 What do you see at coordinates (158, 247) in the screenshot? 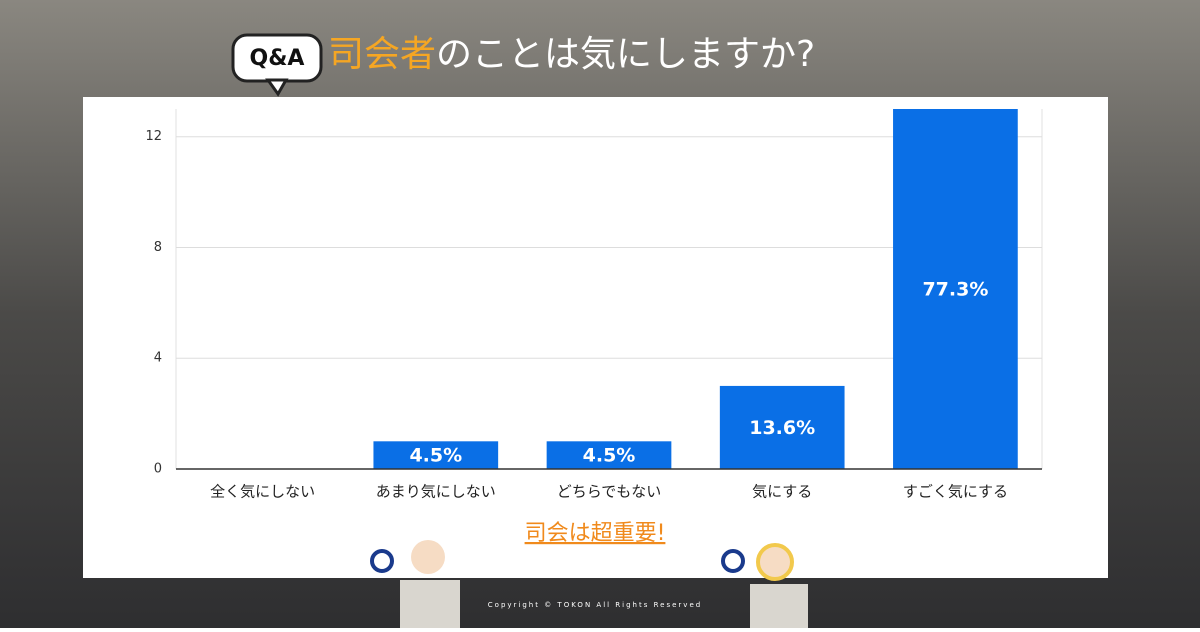
I see `y-tick-label: 8` at bounding box center [158, 247].